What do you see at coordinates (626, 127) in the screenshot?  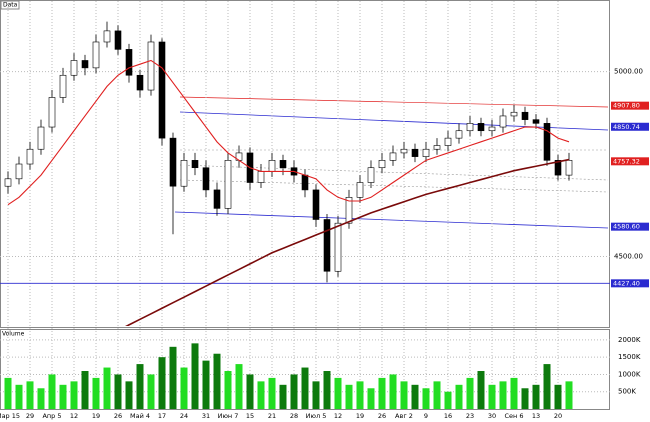 I see `level-label: 4850.74` at bounding box center [626, 127].